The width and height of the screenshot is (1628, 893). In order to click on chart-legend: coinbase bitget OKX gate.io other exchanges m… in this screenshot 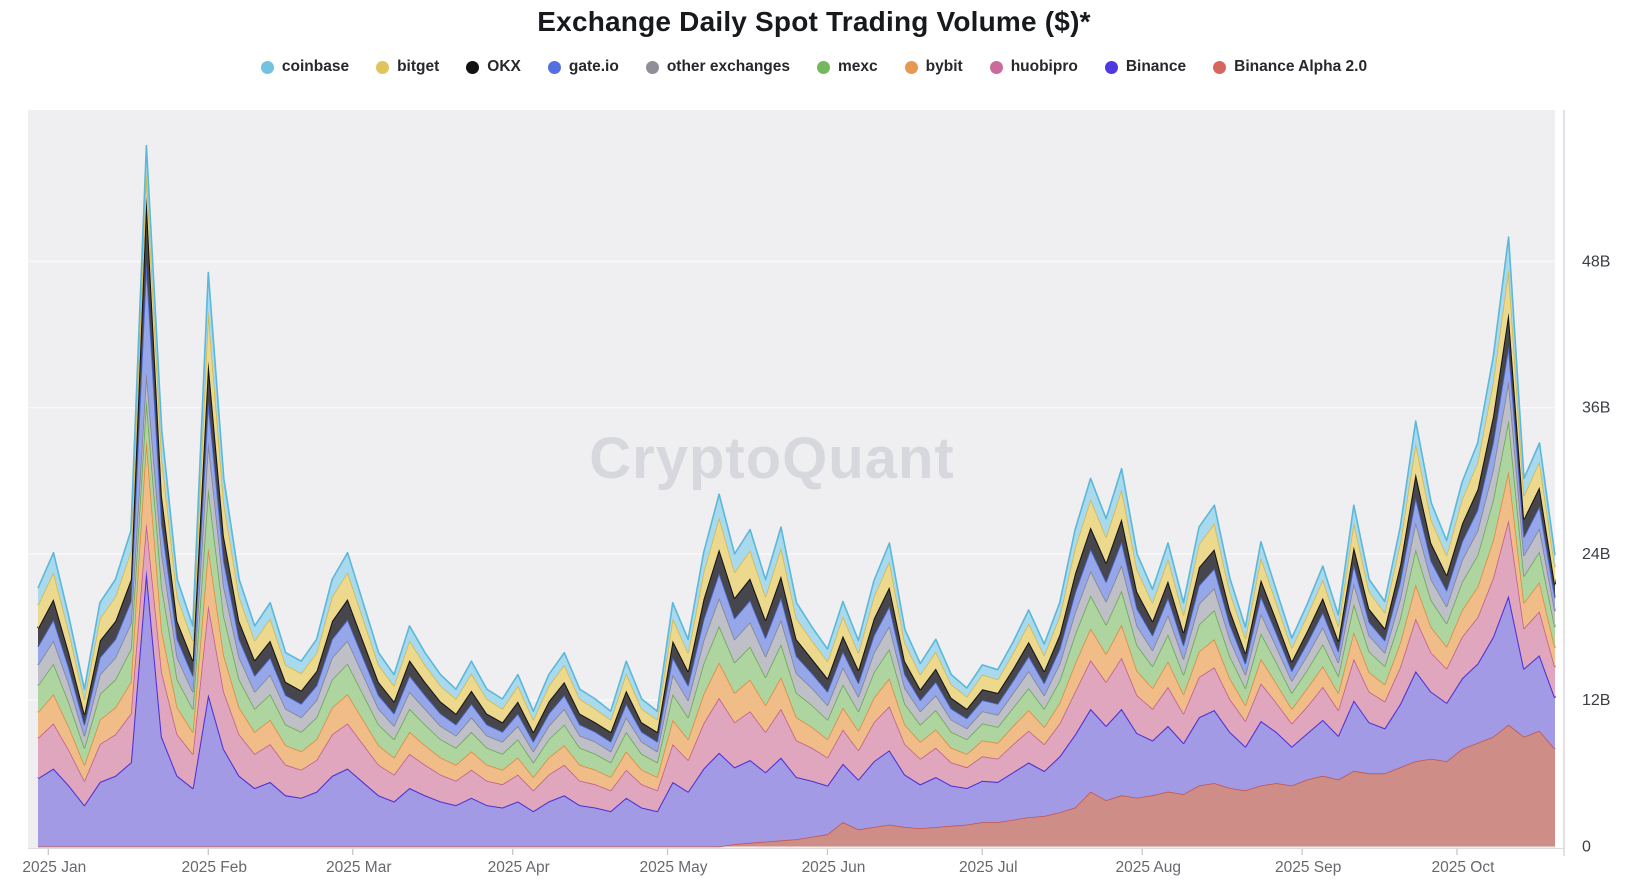, I will do `click(814, 67)`.